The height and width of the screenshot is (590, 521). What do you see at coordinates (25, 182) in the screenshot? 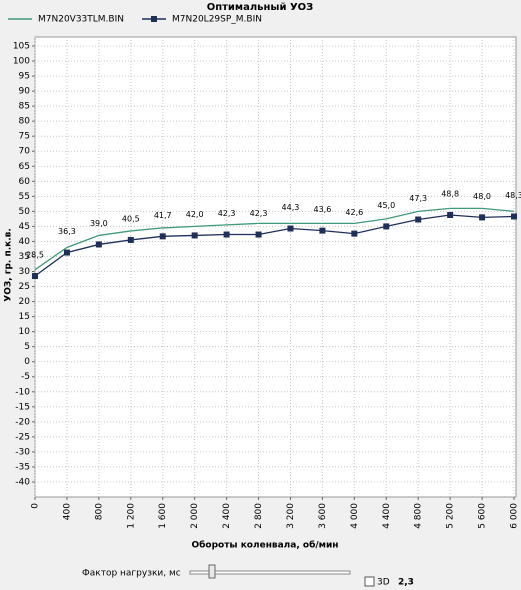
I see `y-tick-label: 60` at bounding box center [25, 182].